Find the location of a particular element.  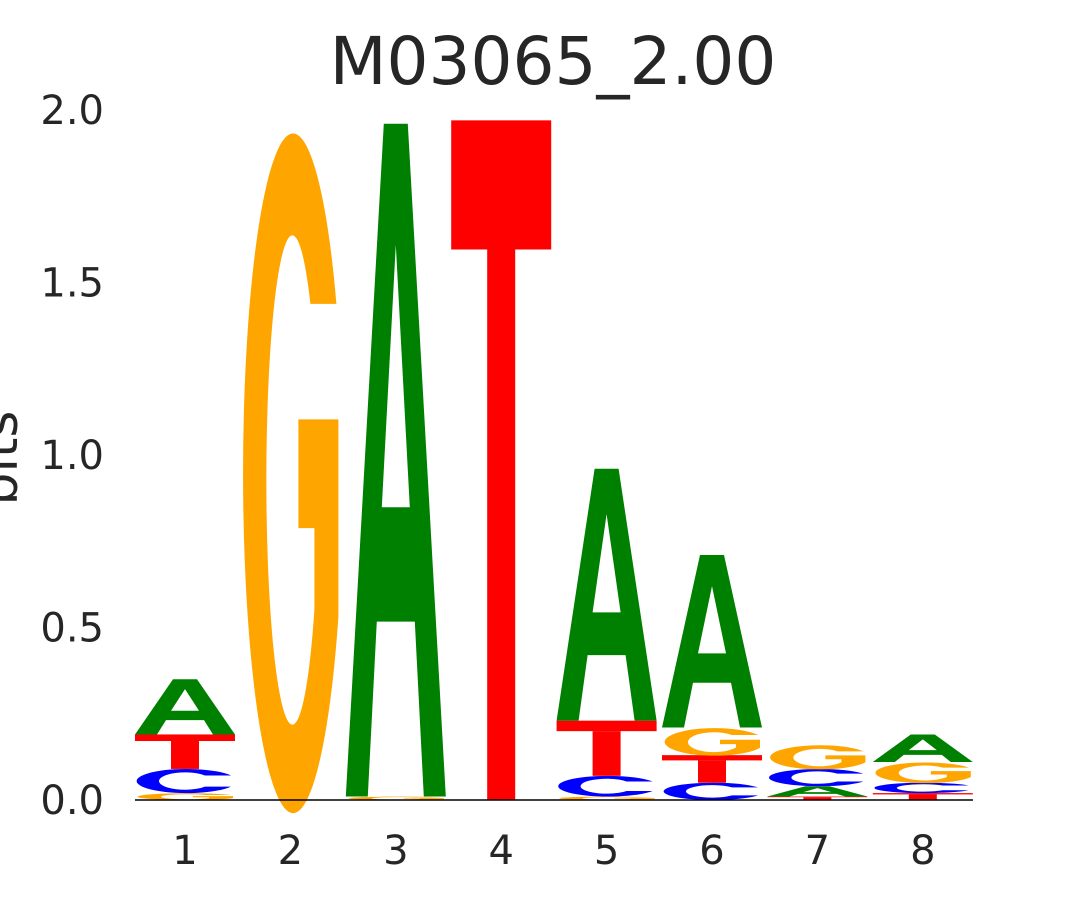

y-tick-label: 2.0 is located at coordinates (72, 111).